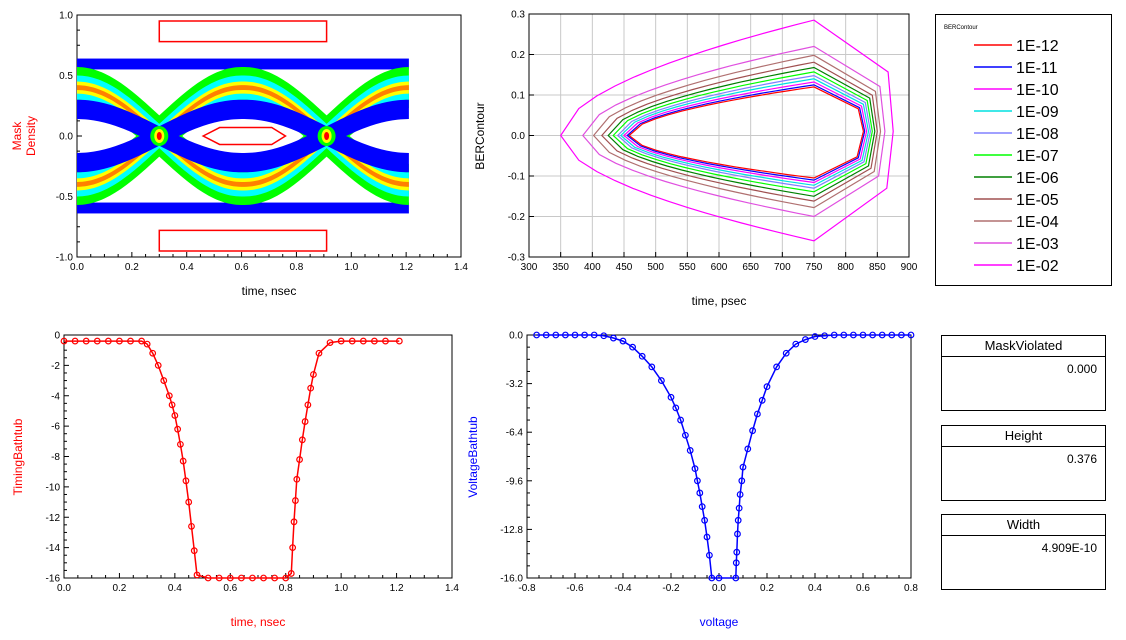  Describe the element at coordinates (64, 588) in the screenshot. I see `tb-xtick-label: 0.0` at that location.